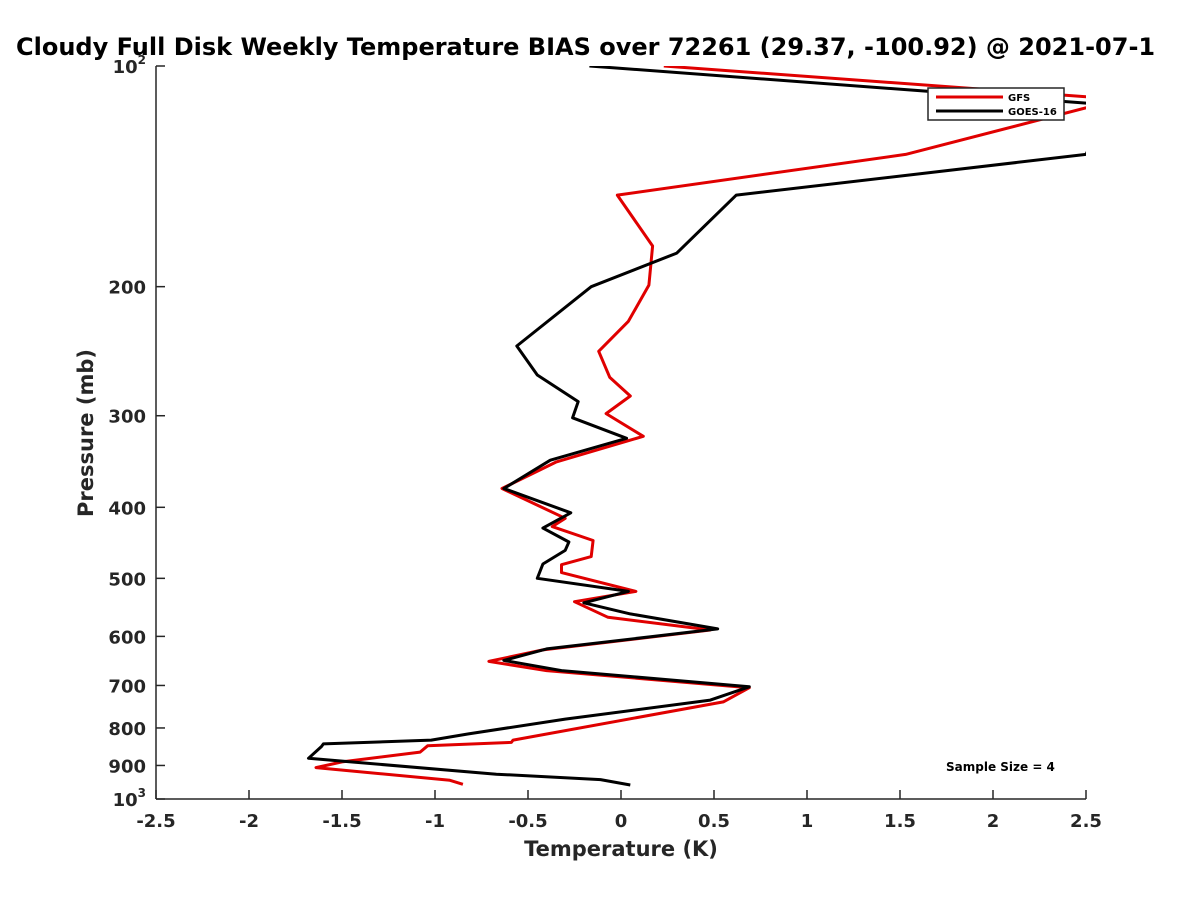 The width and height of the screenshot is (1200, 900). What do you see at coordinates (993, 821) in the screenshot?
I see `x-tick-label: 2` at bounding box center [993, 821].